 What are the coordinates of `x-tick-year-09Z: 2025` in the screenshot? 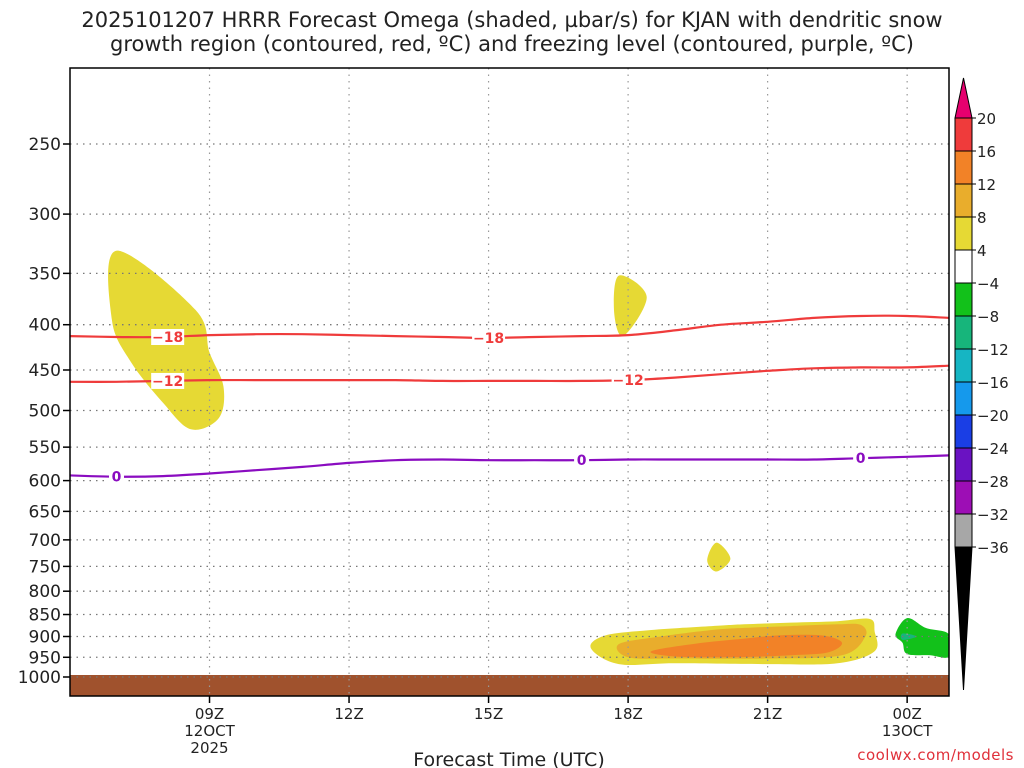 It's located at (209, 748).